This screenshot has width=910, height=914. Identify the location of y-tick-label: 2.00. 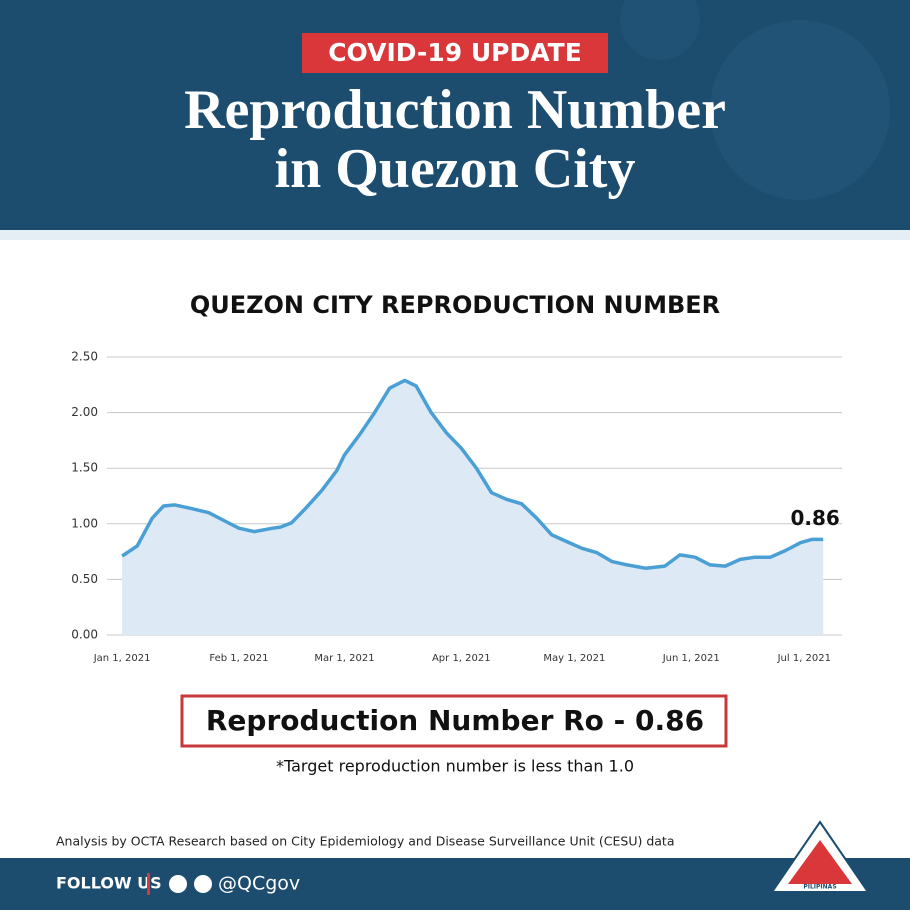
(84, 412).